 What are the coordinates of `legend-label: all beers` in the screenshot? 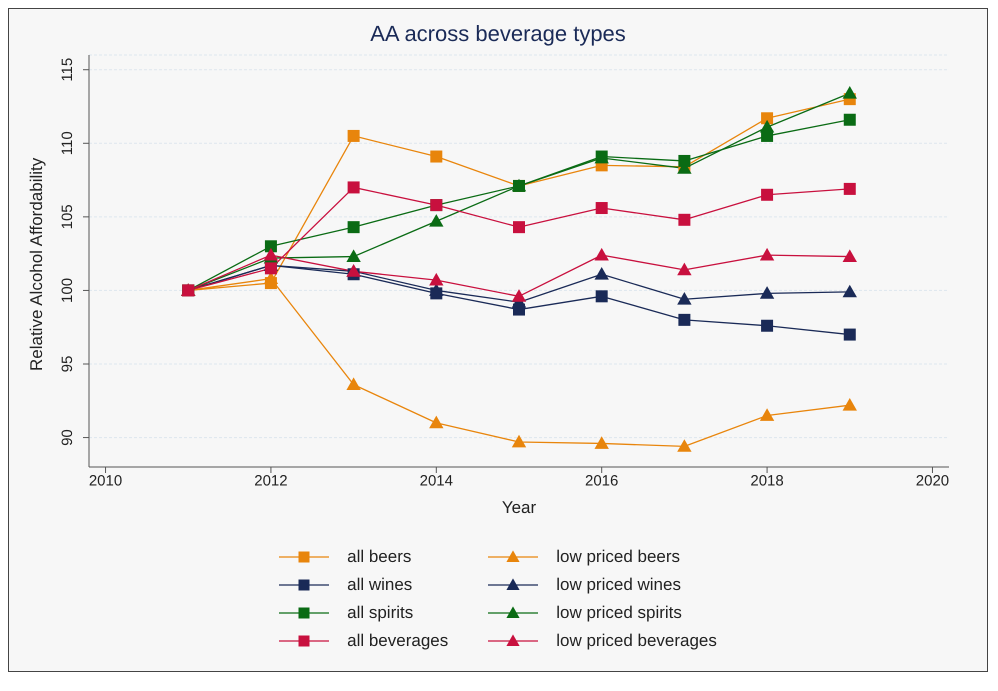 It's located at (379, 557).